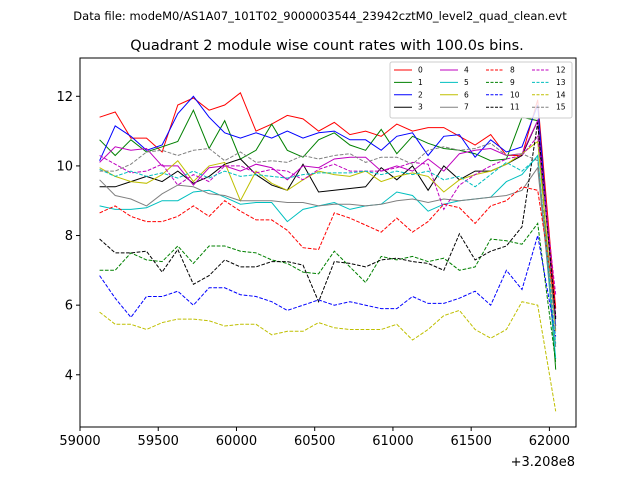 This screenshot has width=640, height=484. I want to click on legend-label-6: 6, so click(466, 94).